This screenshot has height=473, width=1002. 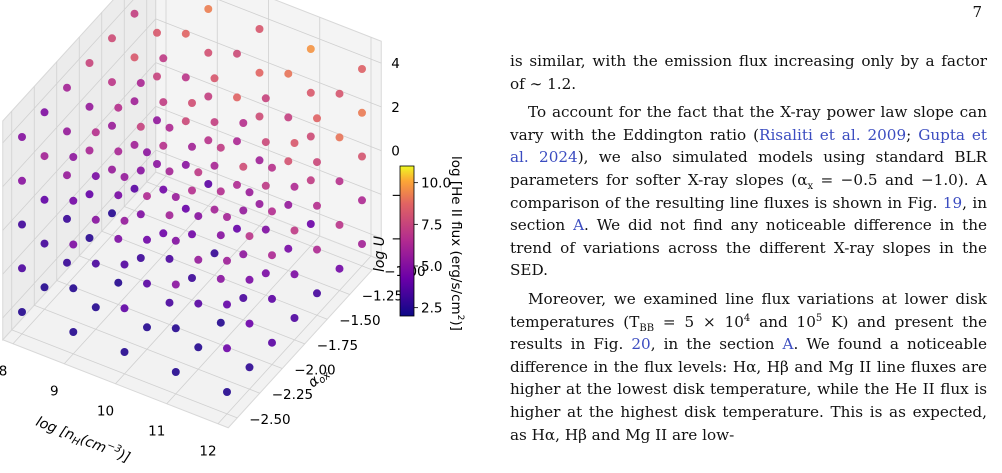 What do you see at coordinates (641, 344) in the screenshot?
I see `figure-ref-20: 20` at bounding box center [641, 344].